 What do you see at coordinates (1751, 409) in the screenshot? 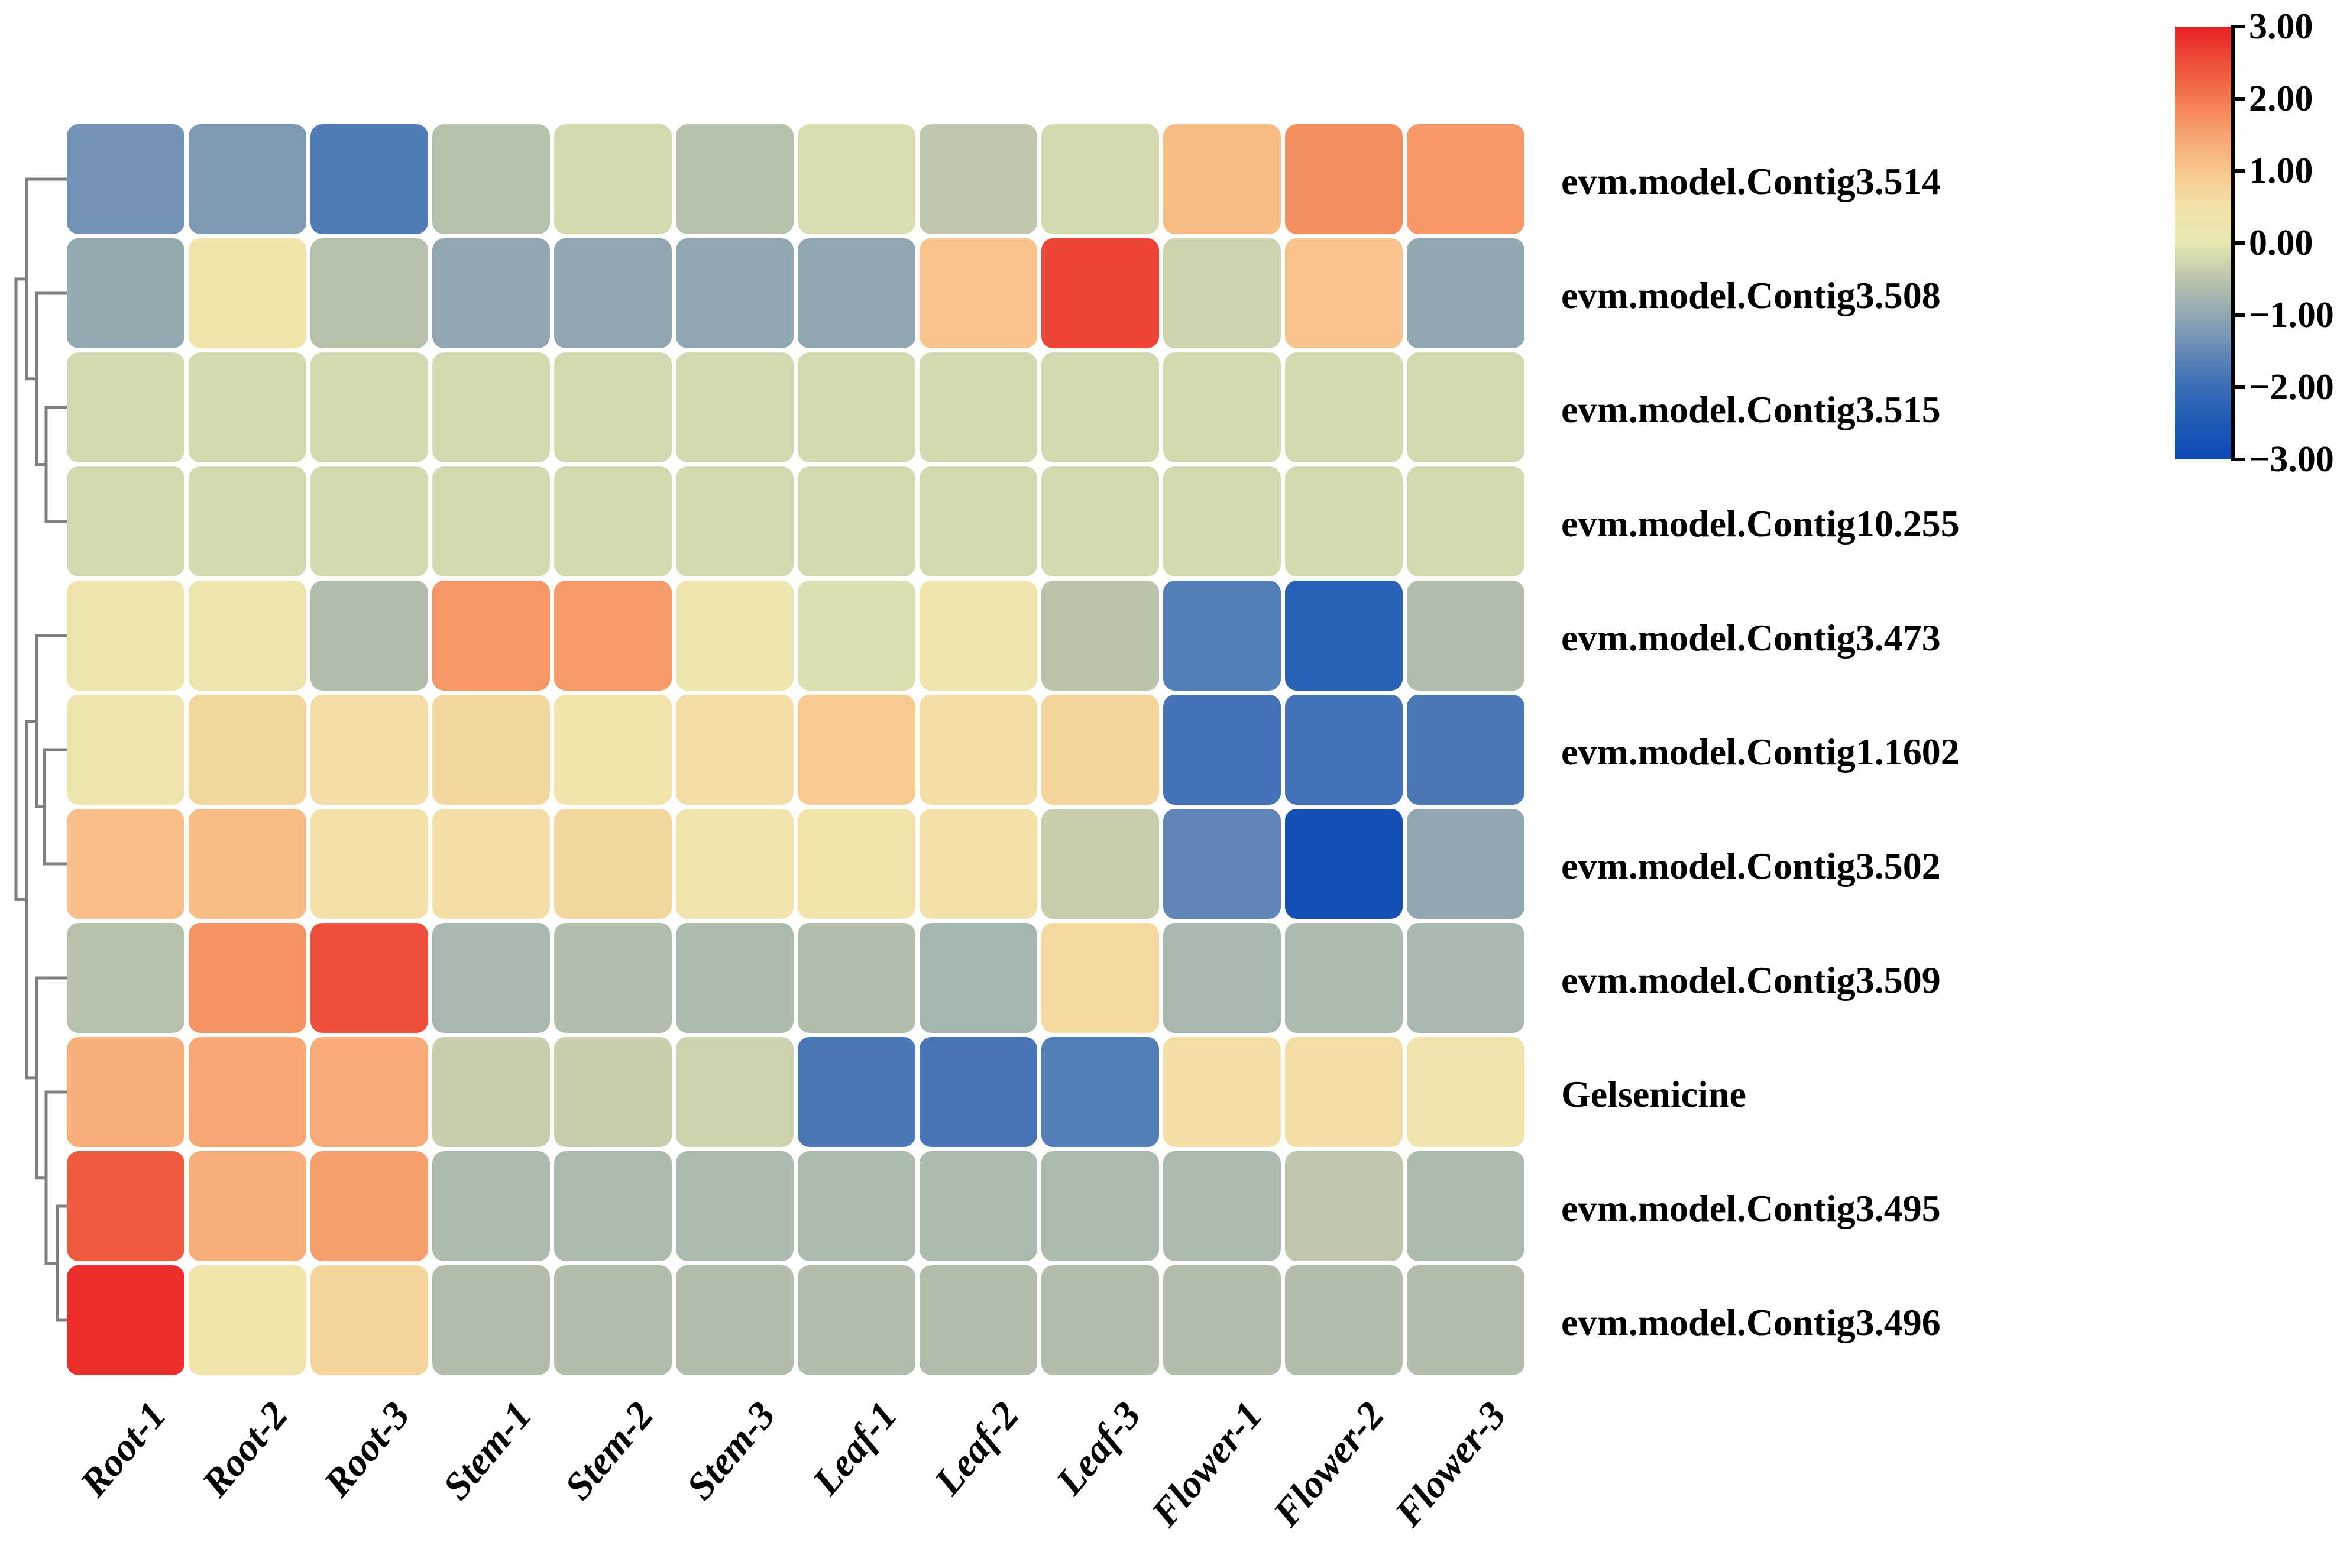
I see `row-label: evm.model.Contig3.515` at bounding box center [1751, 409].